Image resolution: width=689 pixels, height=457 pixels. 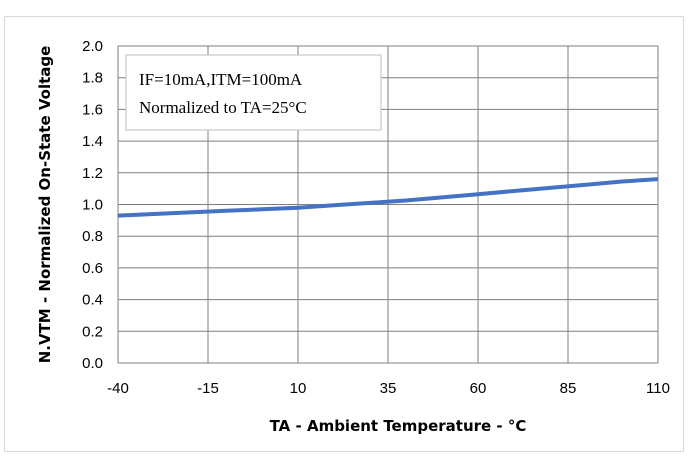 What do you see at coordinates (92, 78) in the screenshot?
I see `y-tick-label: 1.8` at bounding box center [92, 78].